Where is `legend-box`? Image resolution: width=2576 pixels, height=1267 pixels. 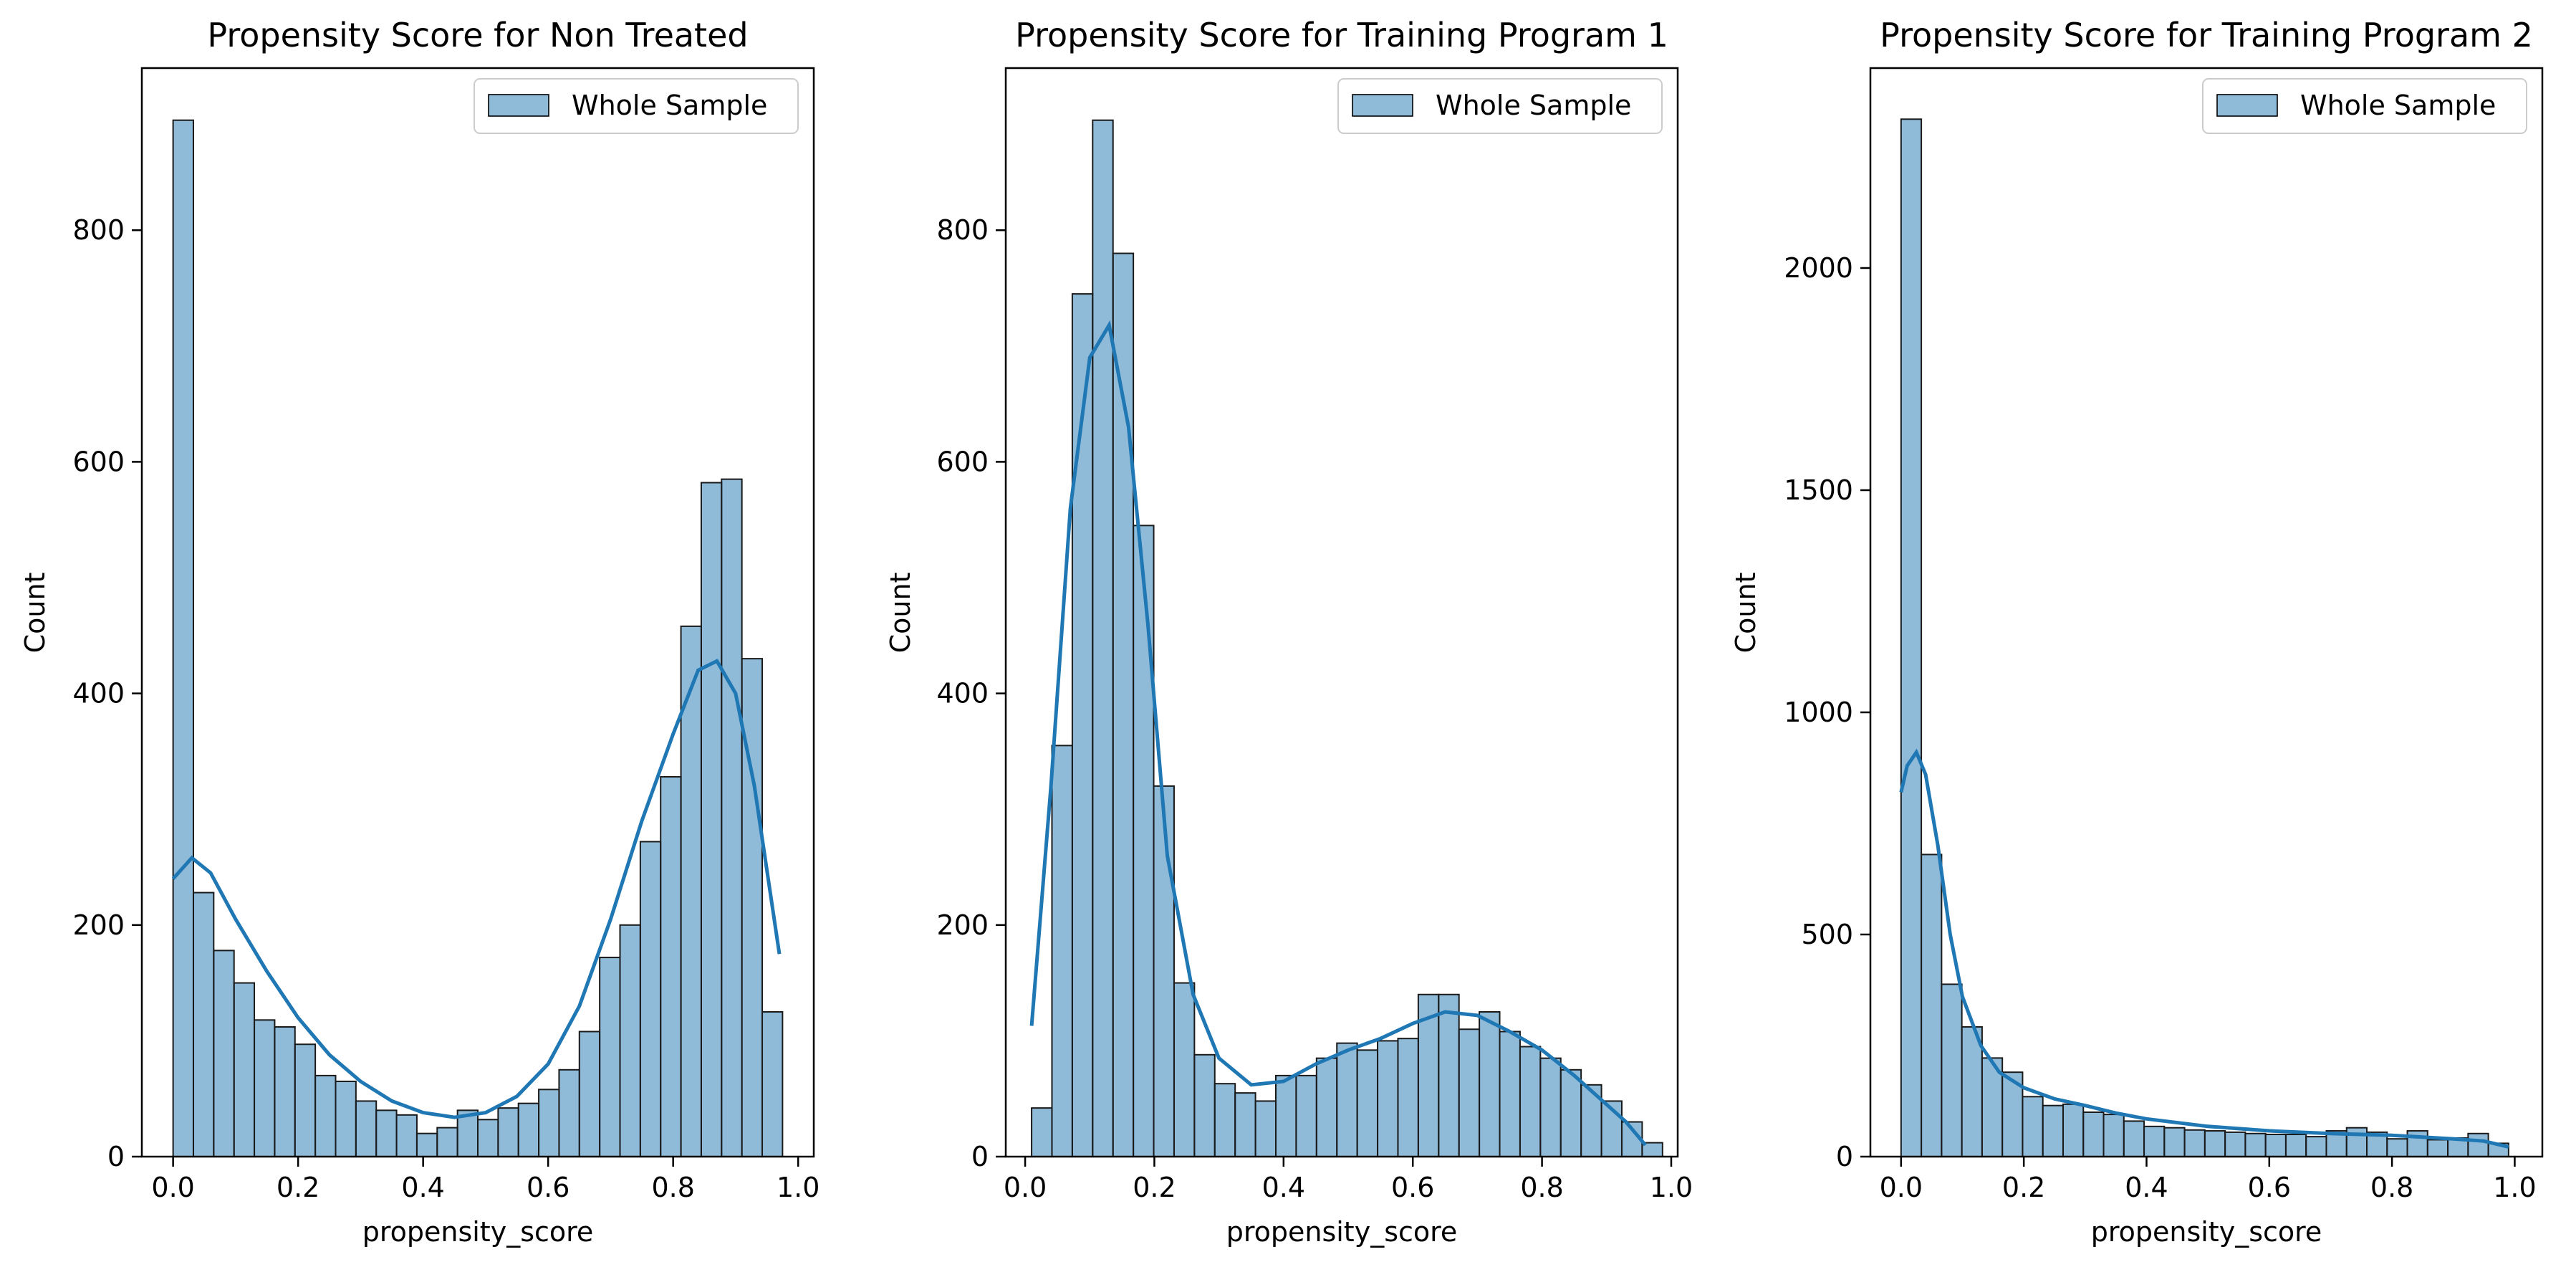 legend-box is located at coordinates (637, 106).